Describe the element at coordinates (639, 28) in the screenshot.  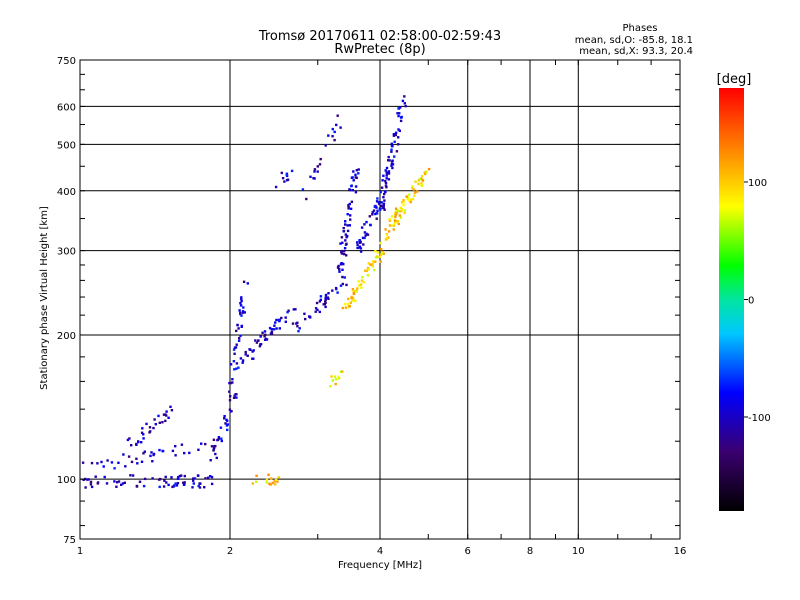
I see `legend-title: Phases` at that location.